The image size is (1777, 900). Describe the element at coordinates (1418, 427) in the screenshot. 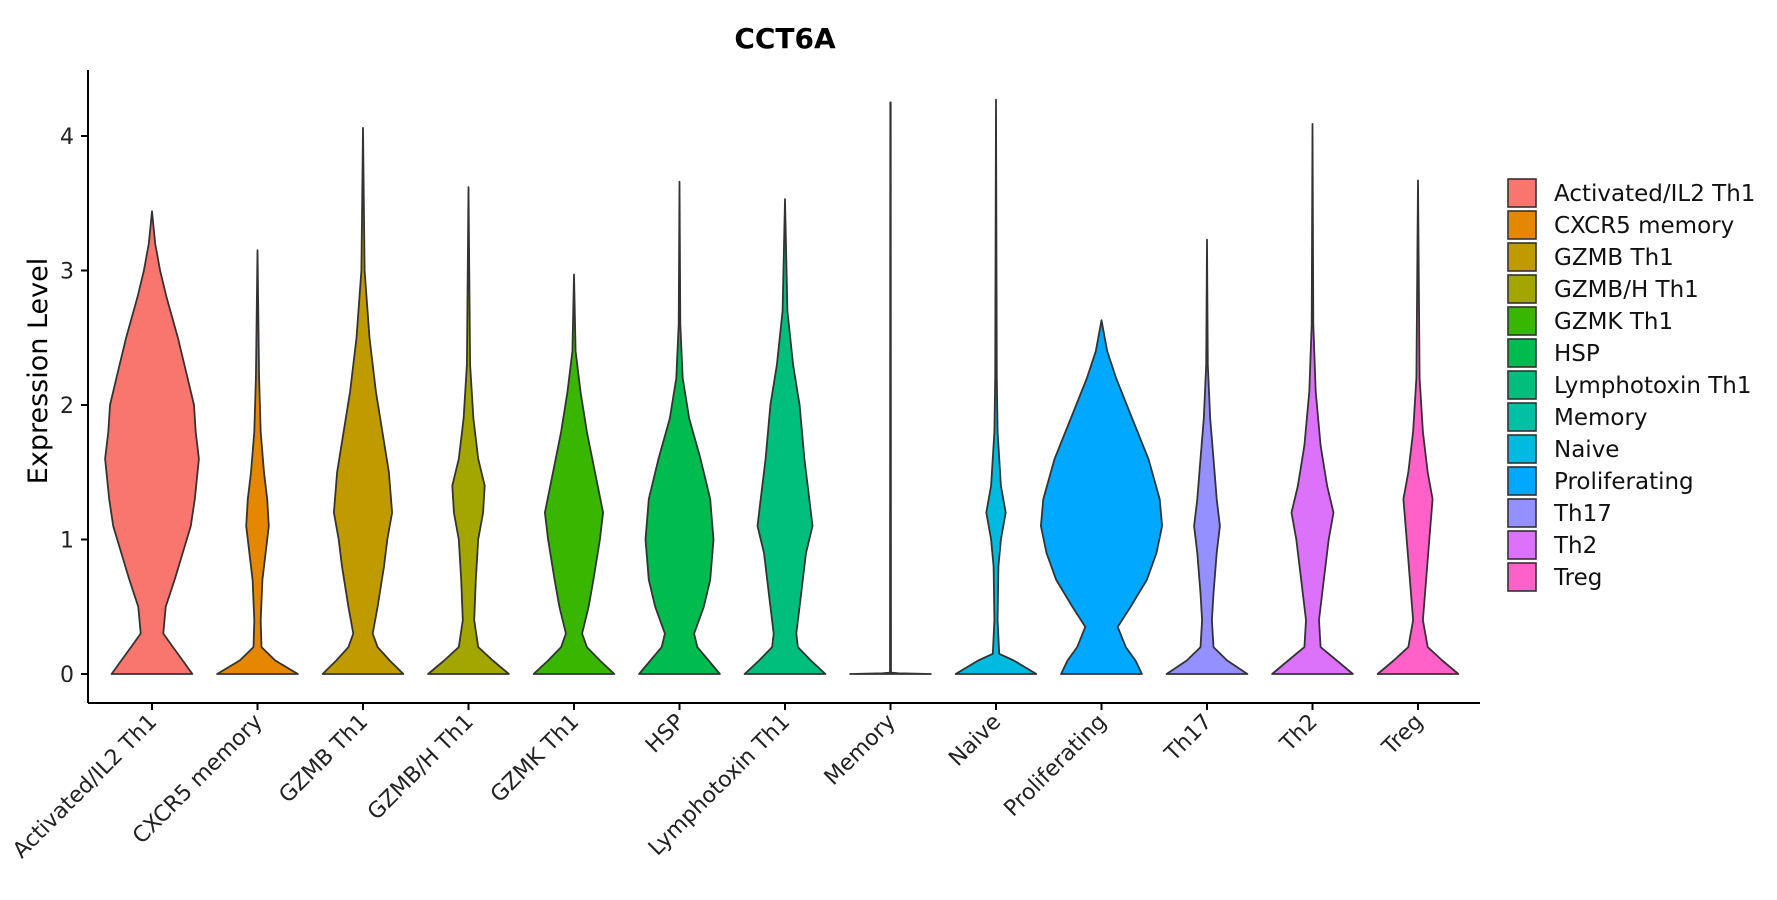

I see `violin-treg` at that location.